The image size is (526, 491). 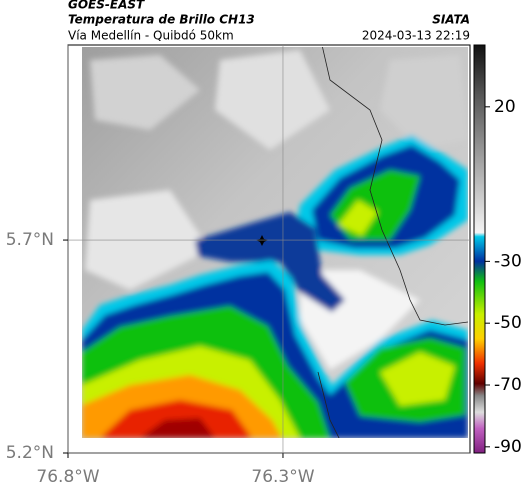 What do you see at coordinates (151, 36) in the screenshot?
I see `region: Vía Medellín - Quibdó 50km` at bounding box center [151, 36].